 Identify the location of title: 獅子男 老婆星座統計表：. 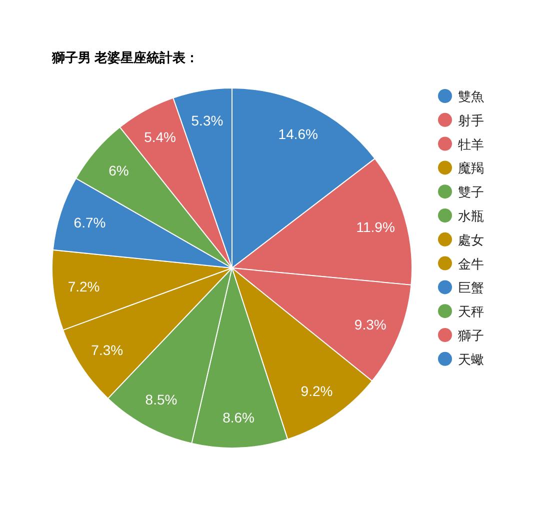
(125, 57).